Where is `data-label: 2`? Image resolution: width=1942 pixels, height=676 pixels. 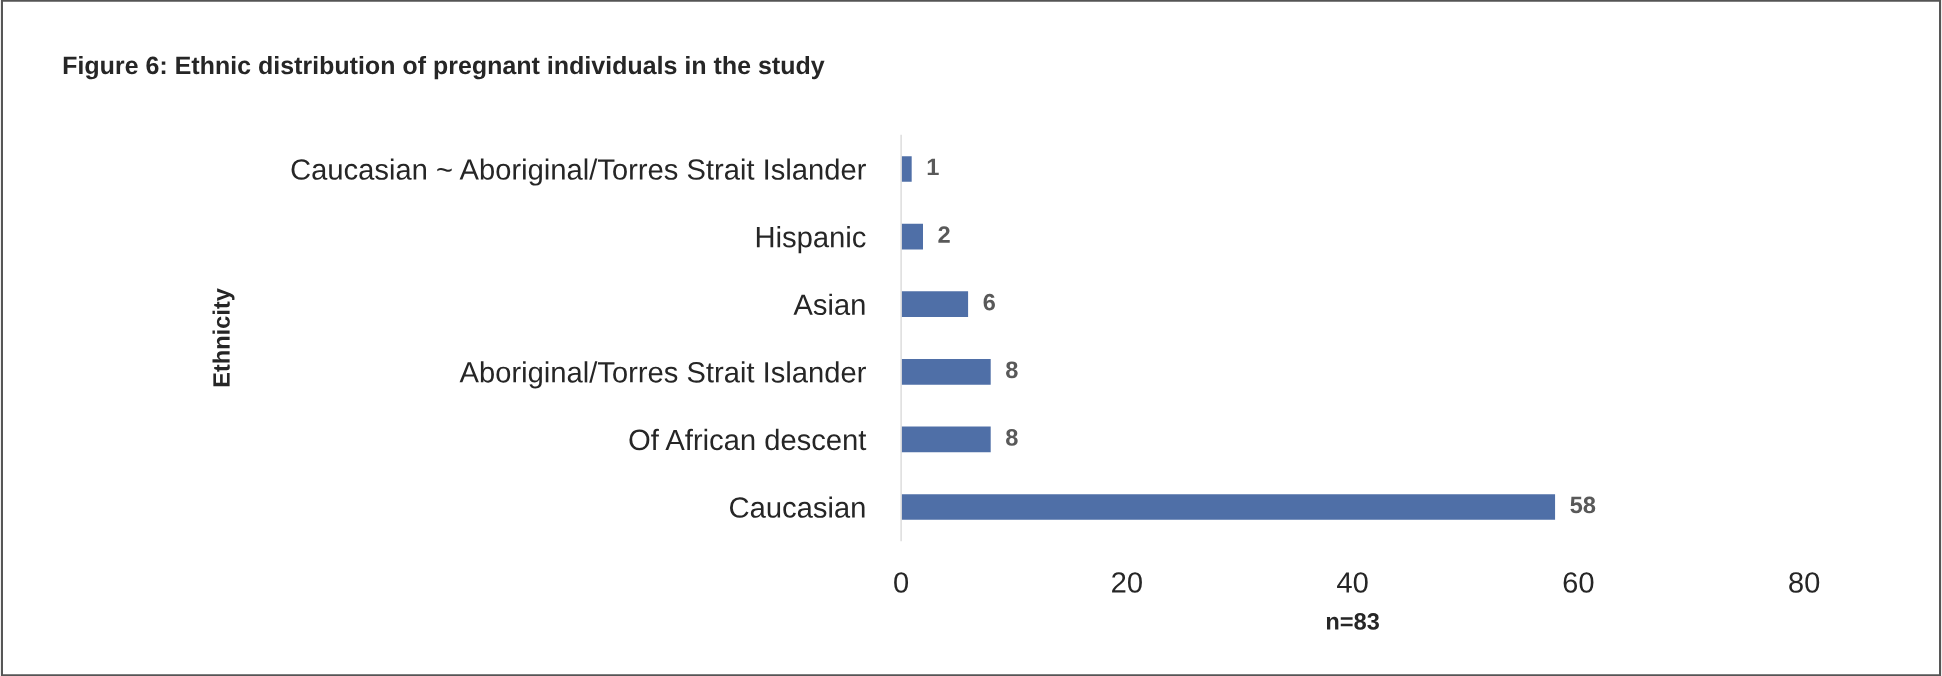
data-label: 2 is located at coordinates (944, 234).